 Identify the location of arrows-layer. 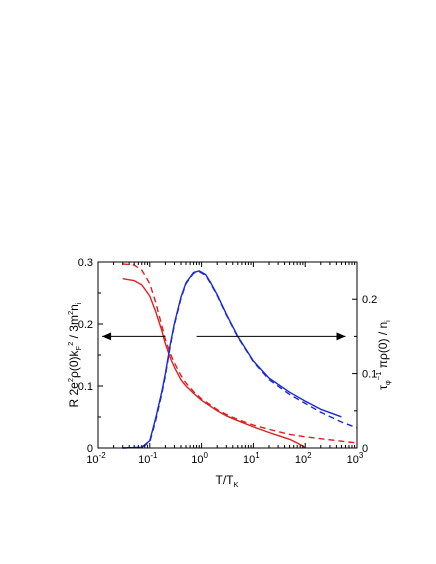
(224, 336).